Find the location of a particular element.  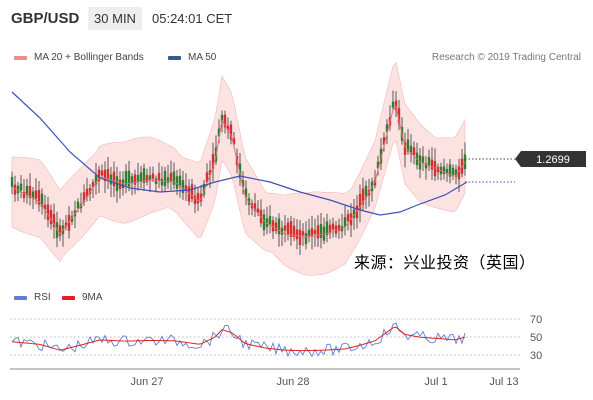

x-tick-label: Jun 27 is located at coordinates (146, 382).